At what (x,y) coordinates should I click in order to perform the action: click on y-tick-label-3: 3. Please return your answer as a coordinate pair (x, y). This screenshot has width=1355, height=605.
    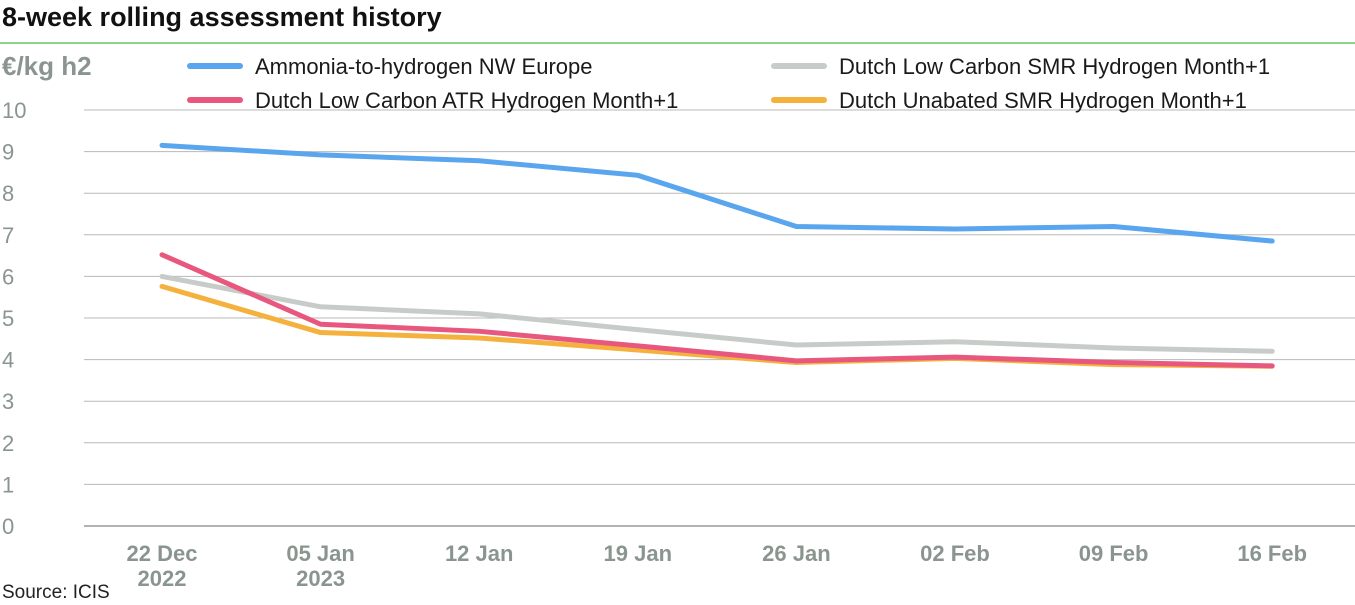
    Looking at the image, I should click on (8, 401).